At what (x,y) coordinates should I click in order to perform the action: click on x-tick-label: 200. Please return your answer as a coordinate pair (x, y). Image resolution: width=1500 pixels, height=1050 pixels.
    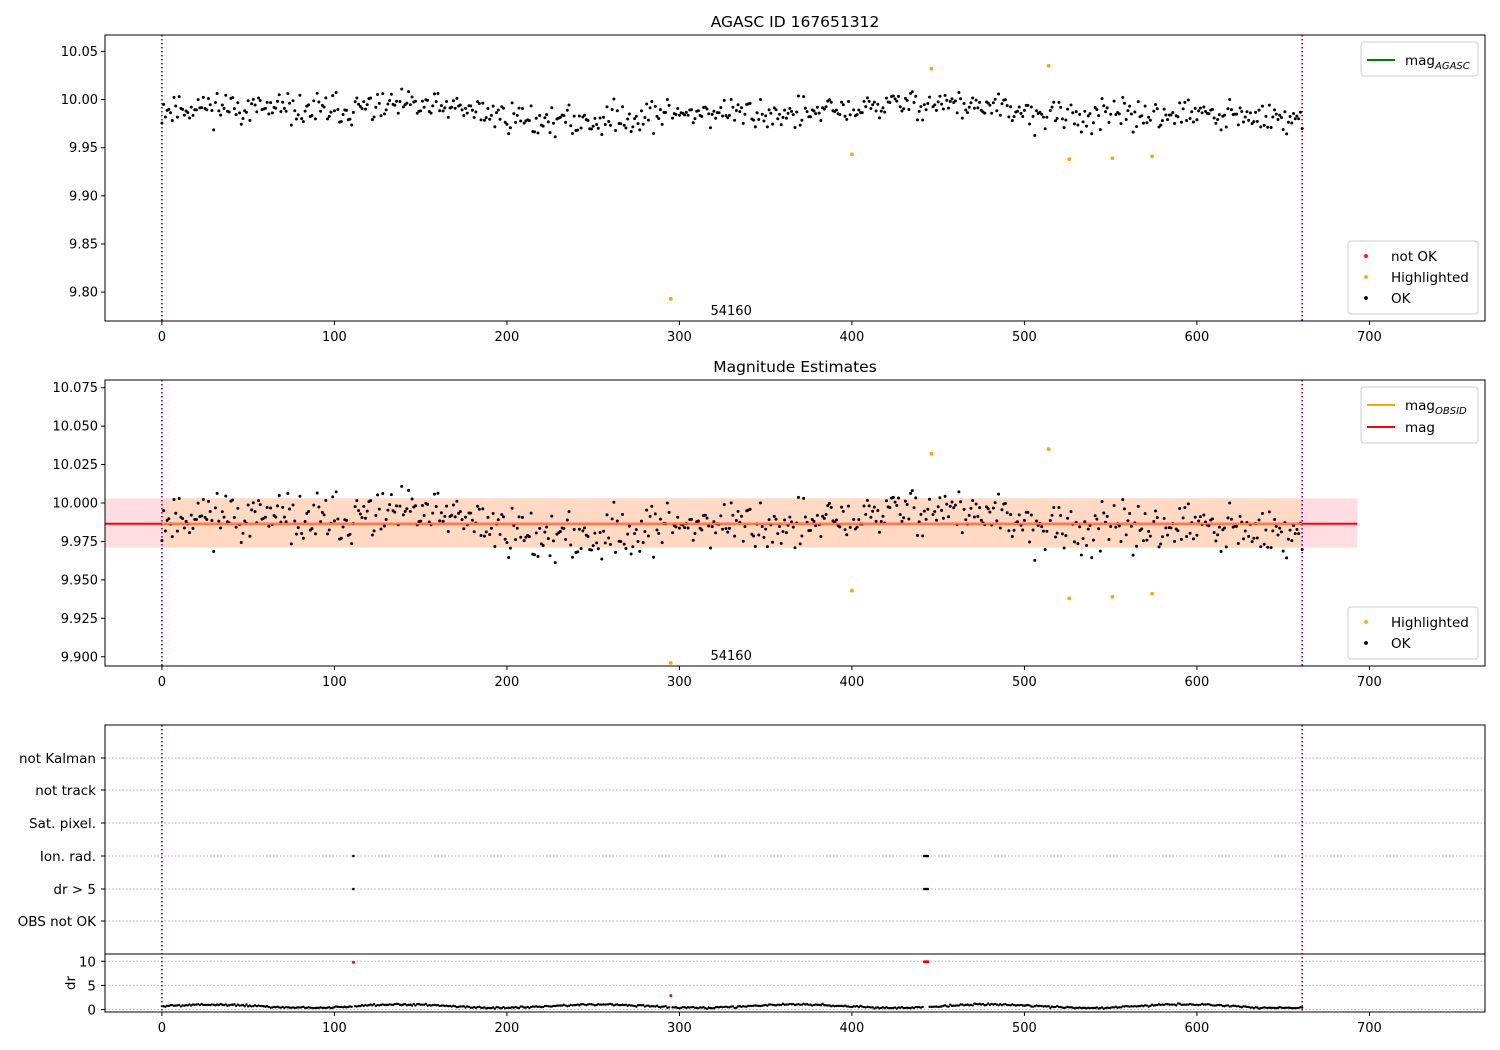
    Looking at the image, I should click on (507, 1028).